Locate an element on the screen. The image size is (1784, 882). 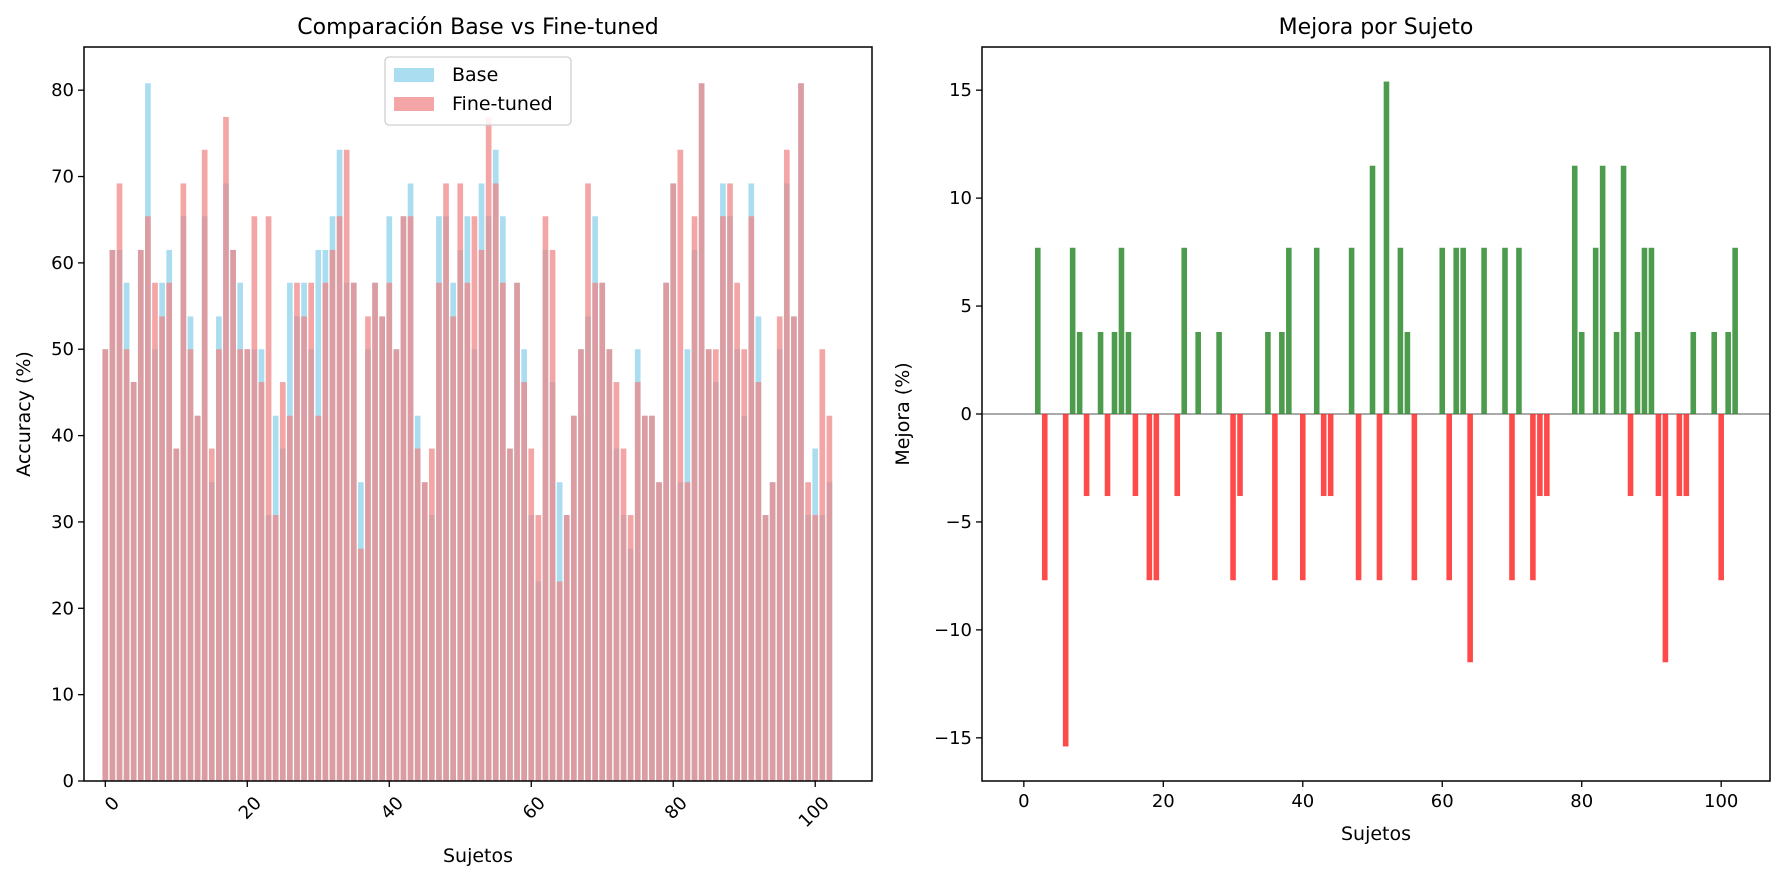
right-x-tick-label: 20 is located at coordinates (1163, 801).